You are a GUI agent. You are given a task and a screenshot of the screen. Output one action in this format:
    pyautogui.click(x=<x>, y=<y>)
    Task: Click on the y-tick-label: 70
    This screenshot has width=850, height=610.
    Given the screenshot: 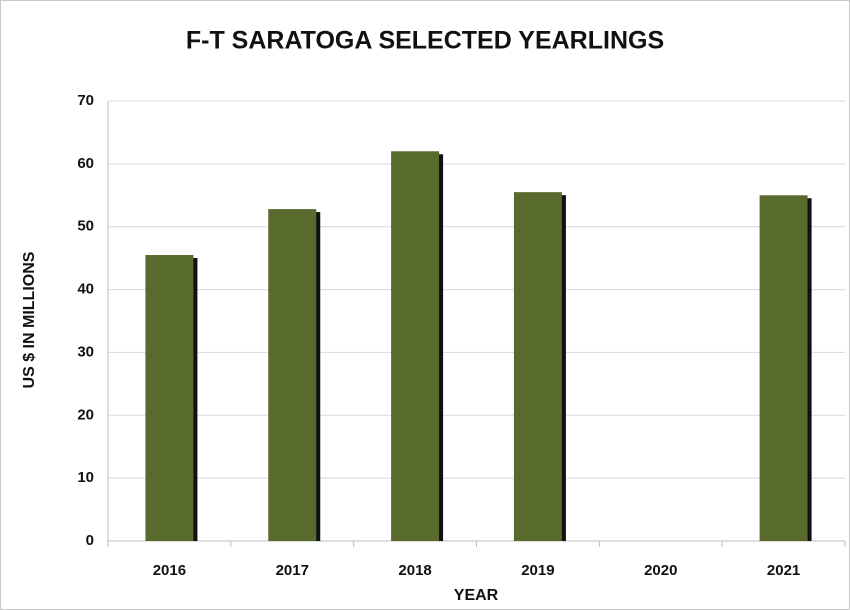 What is the action you would take?
    pyautogui.click(x=85, y=100)
    